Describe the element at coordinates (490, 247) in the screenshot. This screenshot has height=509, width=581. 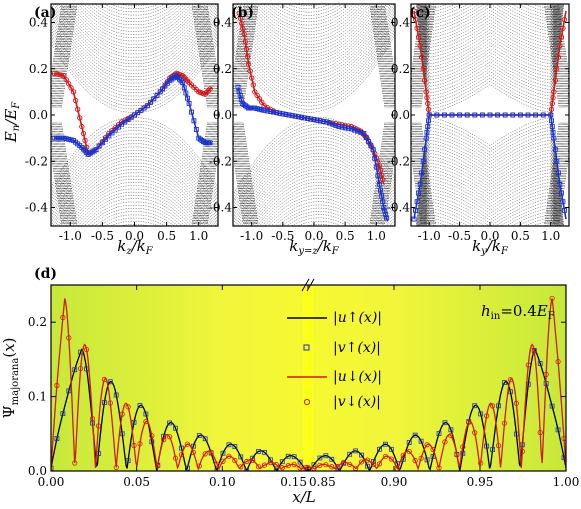
I see `panel-c-xlabel: ky/kF` at that location.